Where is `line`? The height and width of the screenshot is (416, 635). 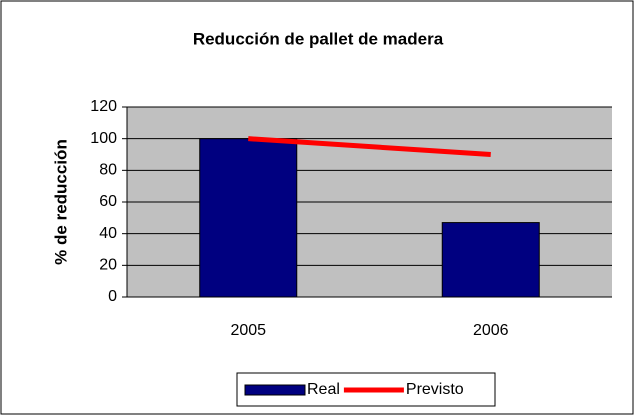
line is located at coordinates (369, 146).